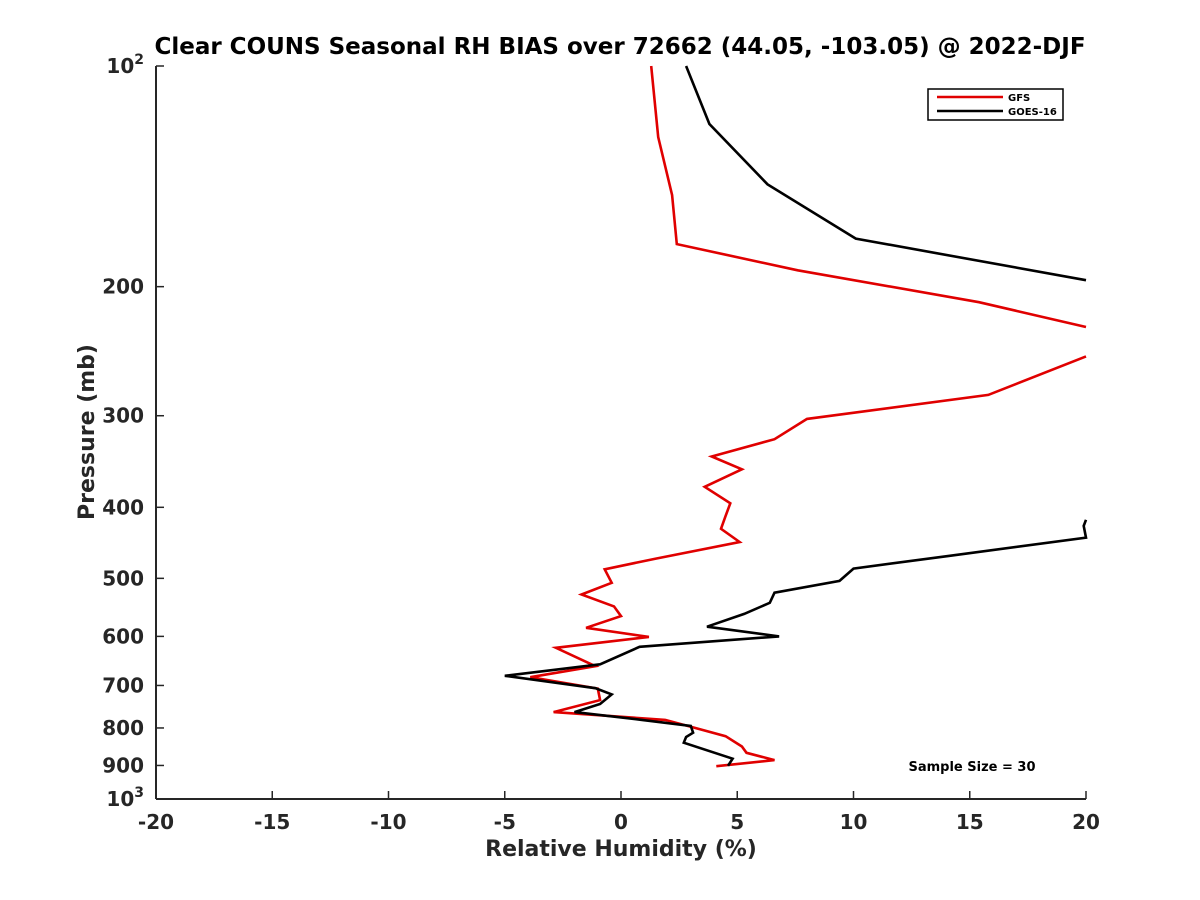 This screenshot has height=900, width=1200. Describe the element at coordinates (123, 507) in the screenshot. I see `y-tick-label: 400` at that location.